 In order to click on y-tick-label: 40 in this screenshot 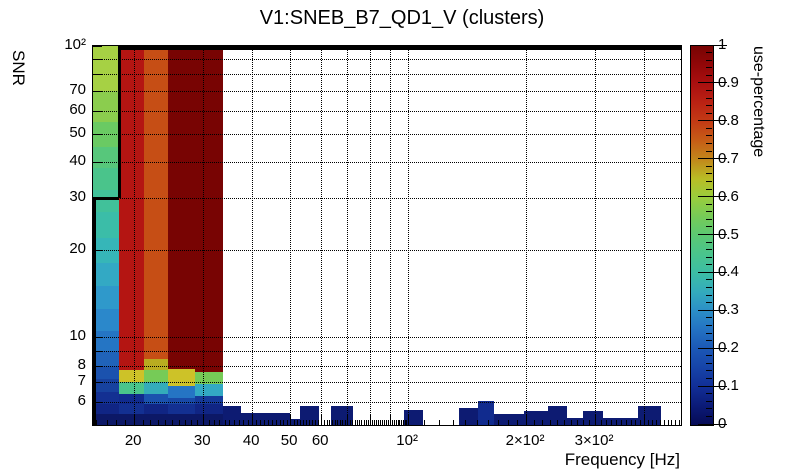, I will do `click(77, 160)`.